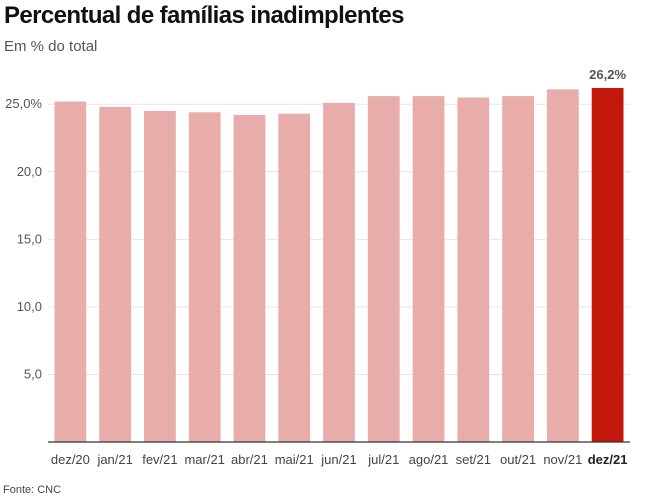  I want to click on y-tick-label: 10,0, so click(29, 306).